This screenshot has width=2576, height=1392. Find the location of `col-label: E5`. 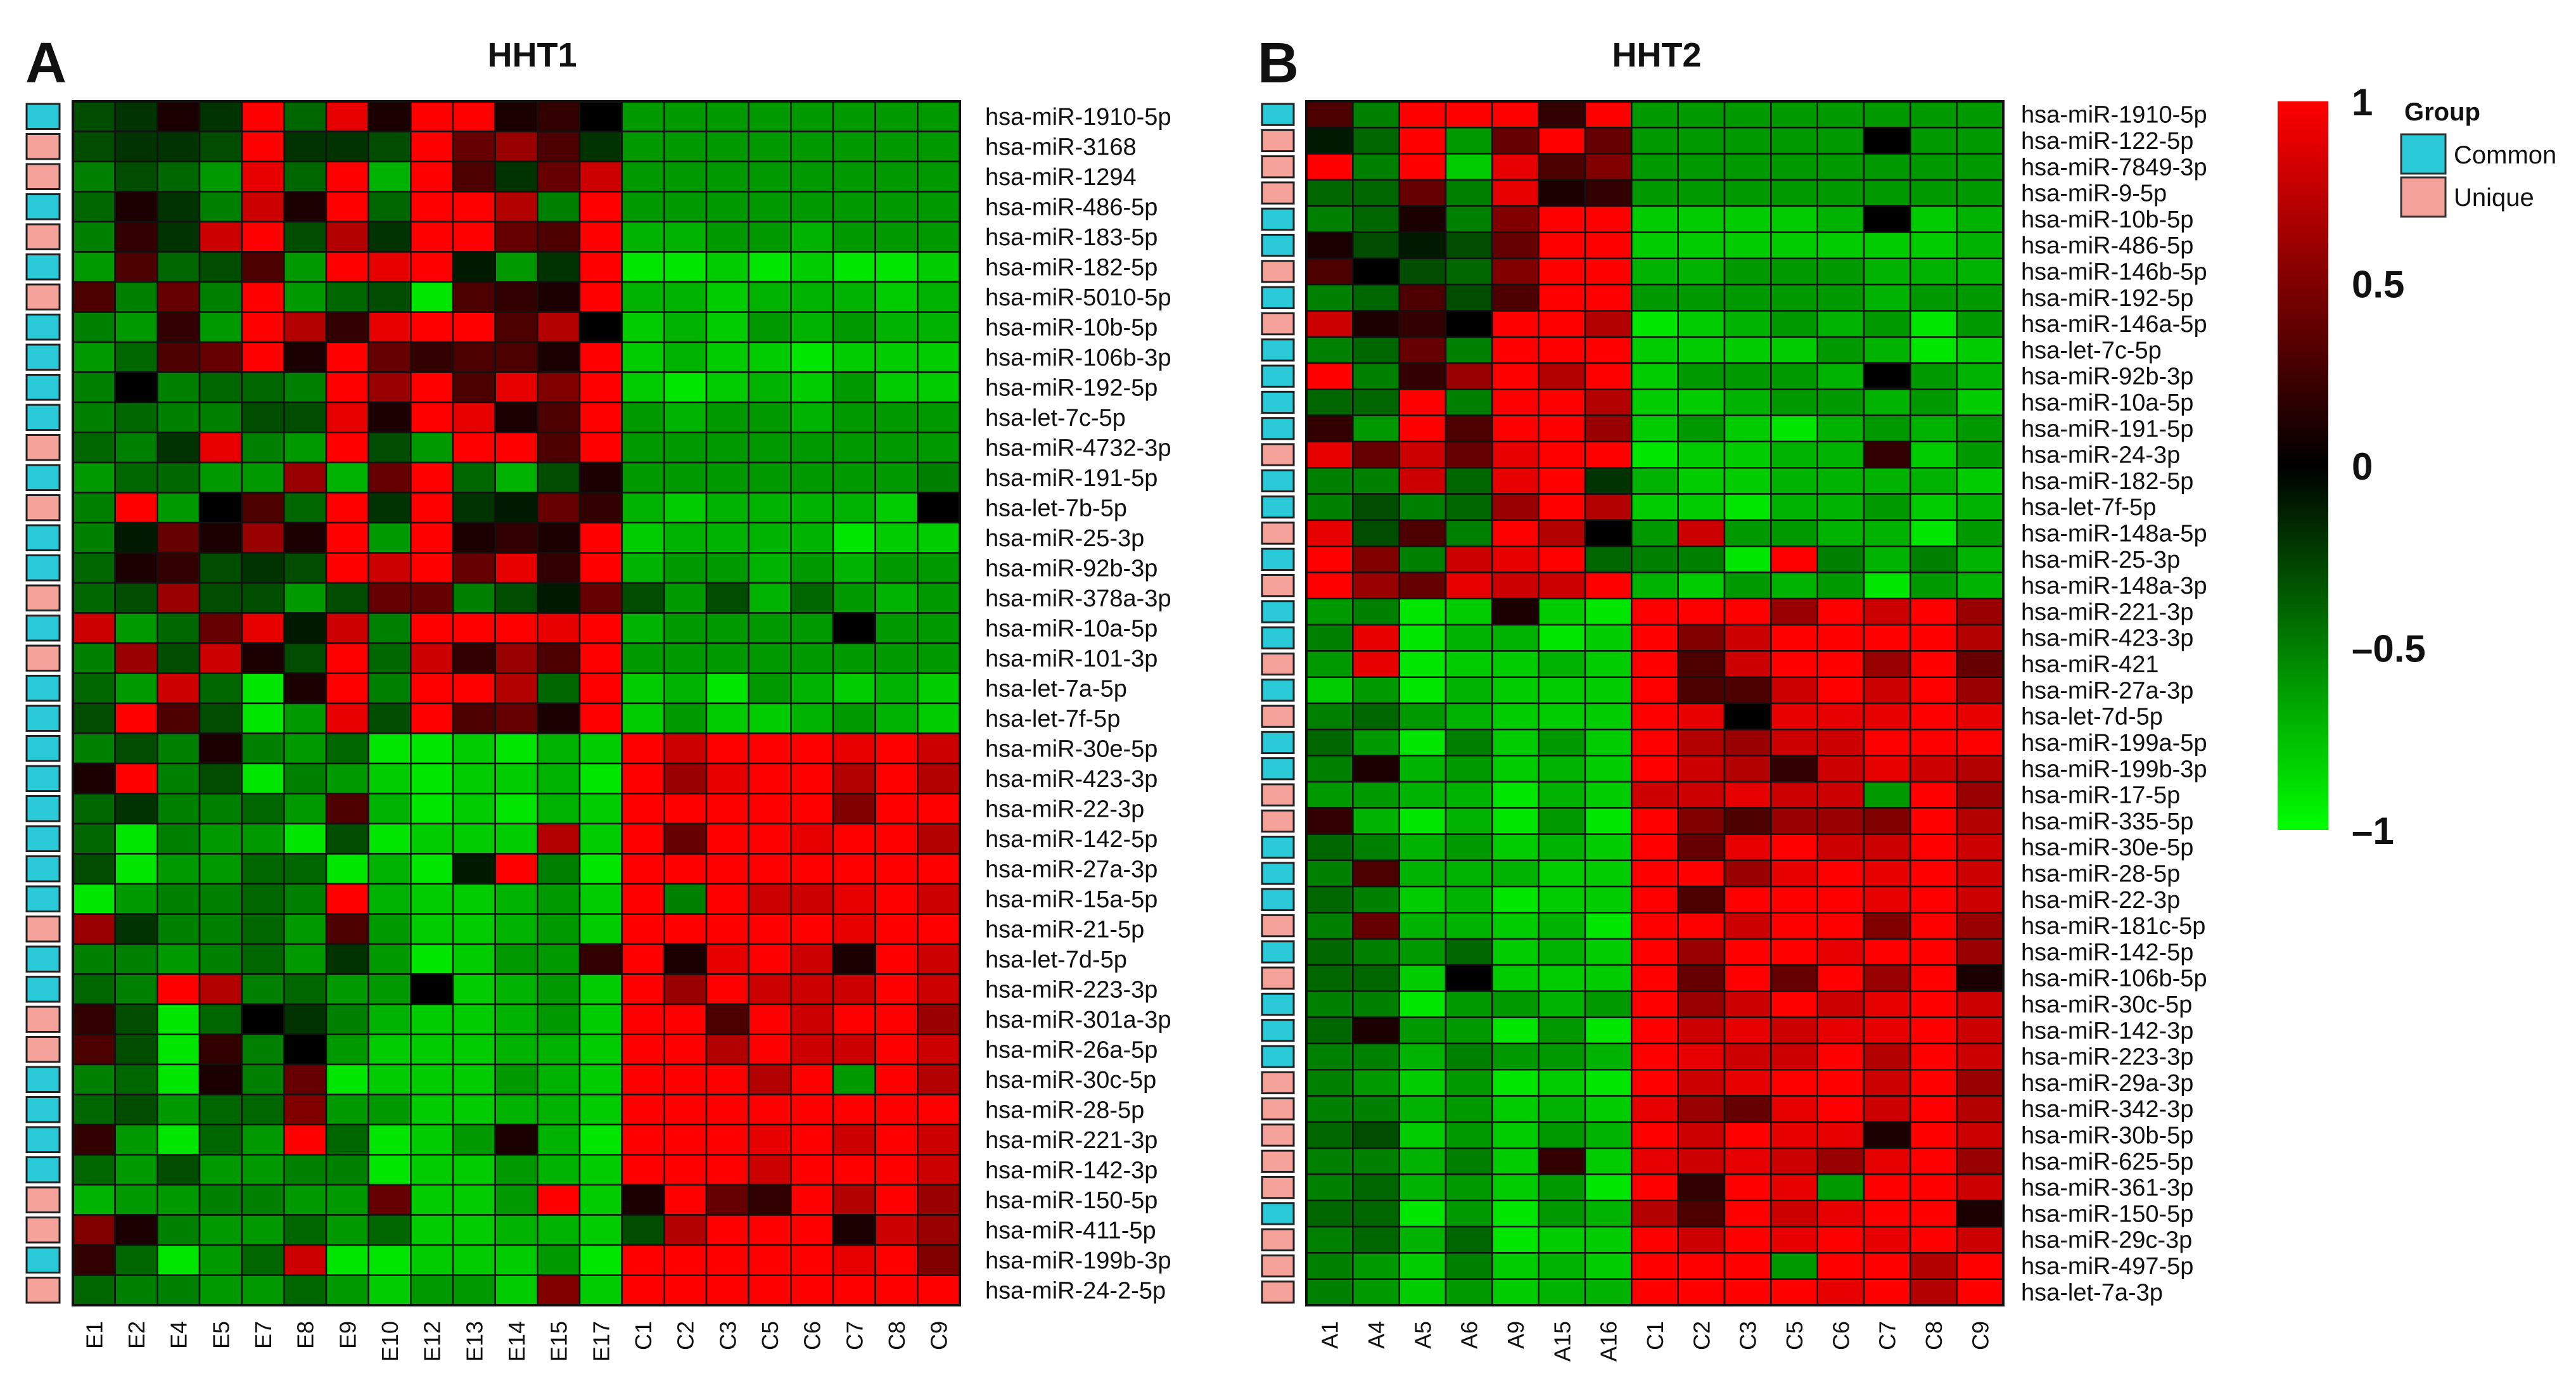

col-label: E5 is located at coordinates (221, 1335).